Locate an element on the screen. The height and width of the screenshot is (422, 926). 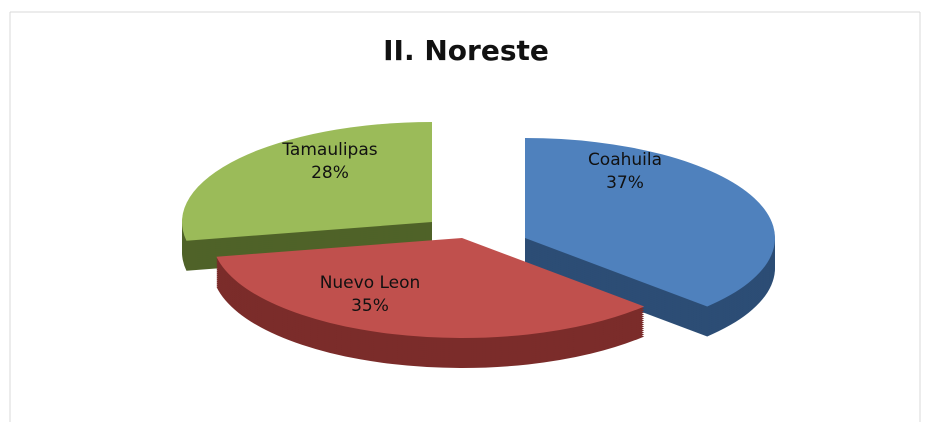
slice-value-label: 35% is located at coordinates (370, 306).